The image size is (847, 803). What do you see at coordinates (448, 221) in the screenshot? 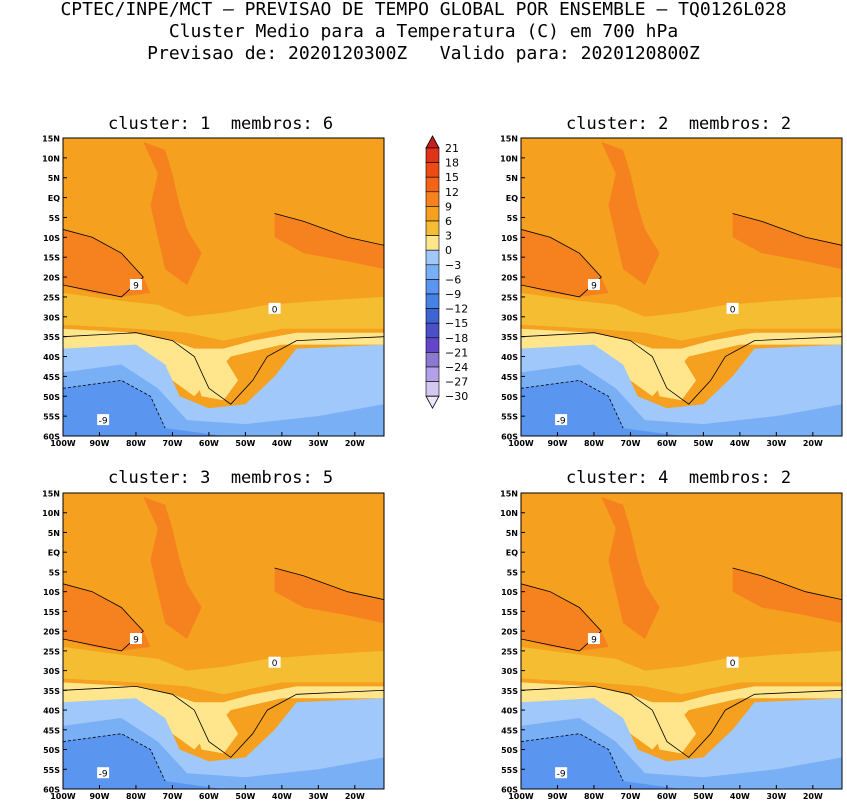
I see `colorbar-label: 6` at bounding box center [448, 221].